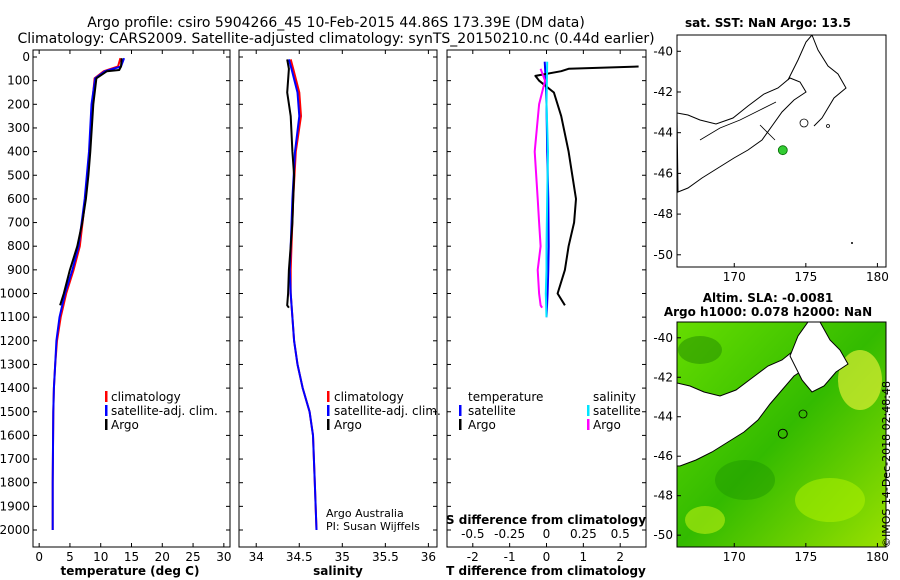  Describe the element at coordinates (18, 223) in the screenshot. I see `y-tick-label: 700` at that location.